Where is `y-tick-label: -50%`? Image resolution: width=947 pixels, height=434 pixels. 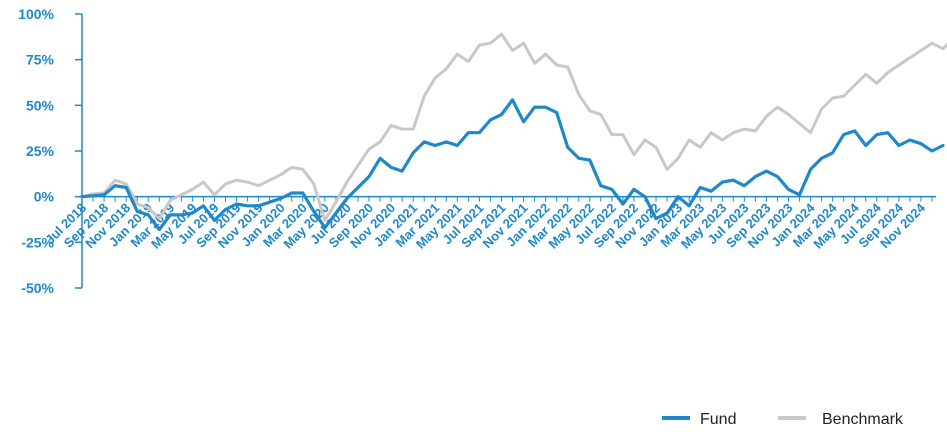
y-tick-label: -50% is located at coordinates (37, 288).